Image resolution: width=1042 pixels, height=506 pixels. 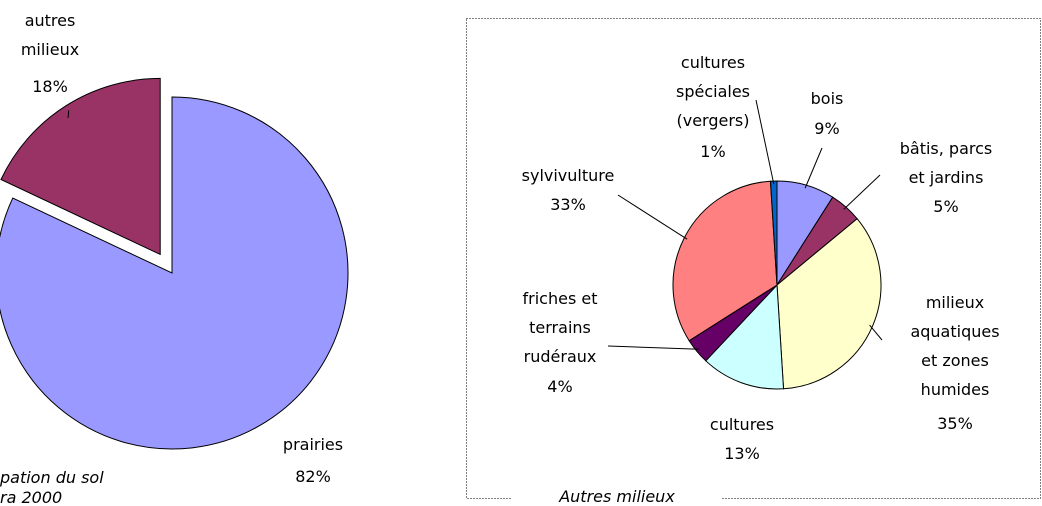 I want to click on slice-label: prairies, so click(x=313, y=444).